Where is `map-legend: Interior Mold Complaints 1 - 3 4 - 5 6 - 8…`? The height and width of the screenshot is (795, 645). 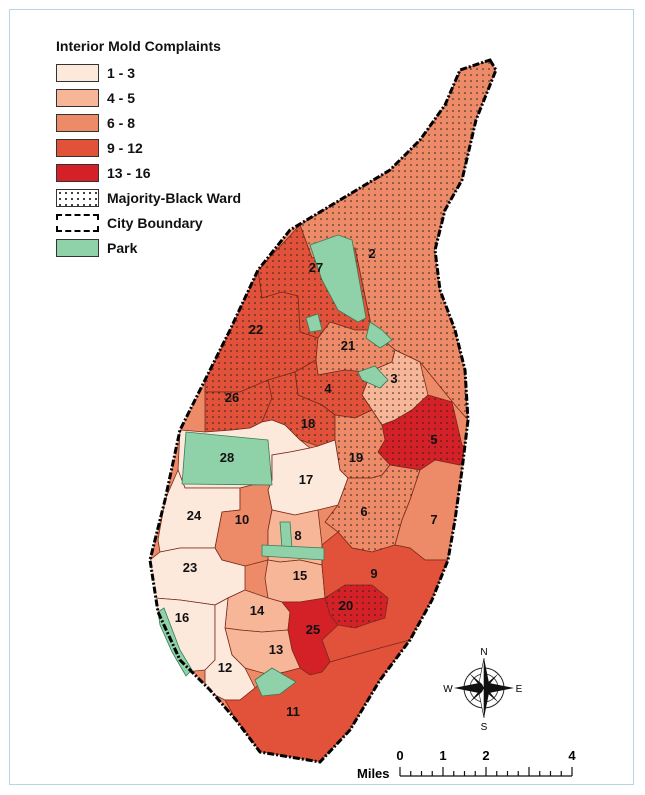 map-legend: Interior Mold Complaints 1 - 3 4 - 5 6 - 8… is located at coordinates (148, 149).